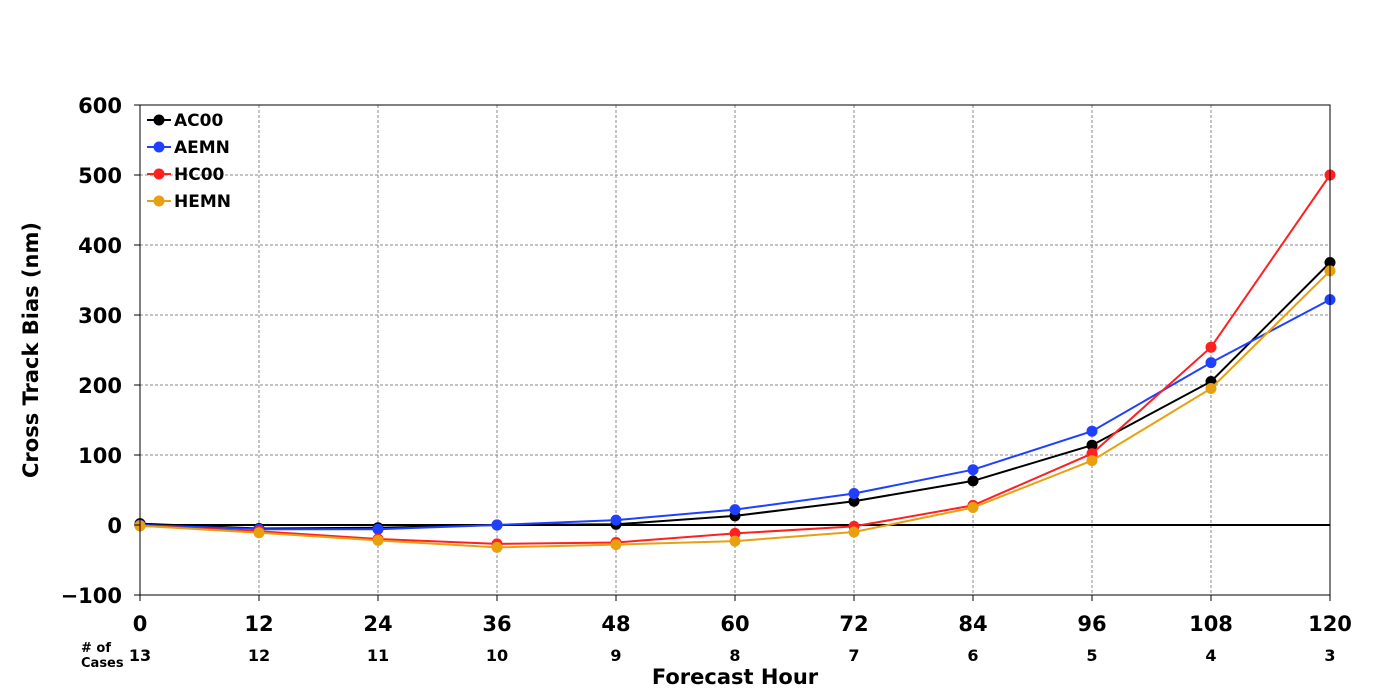  I want to click on legend-item: AEMN, so click(188, 148).